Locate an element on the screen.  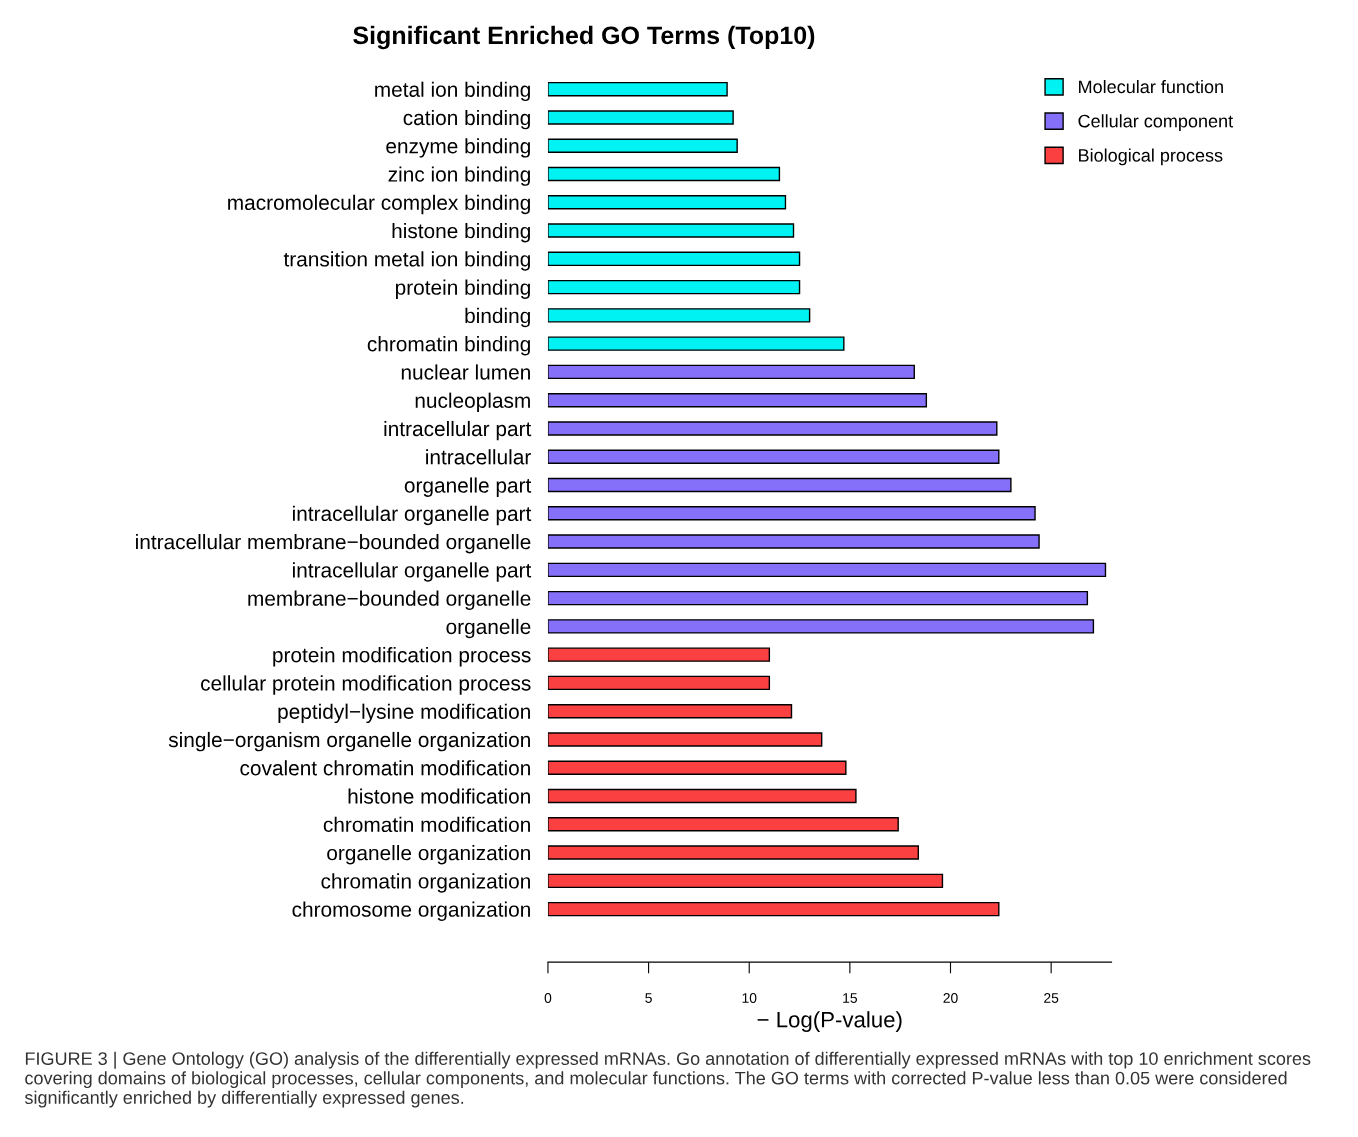
y-tick-label: macromolecular complex binding is located at coordinates (379, 204).